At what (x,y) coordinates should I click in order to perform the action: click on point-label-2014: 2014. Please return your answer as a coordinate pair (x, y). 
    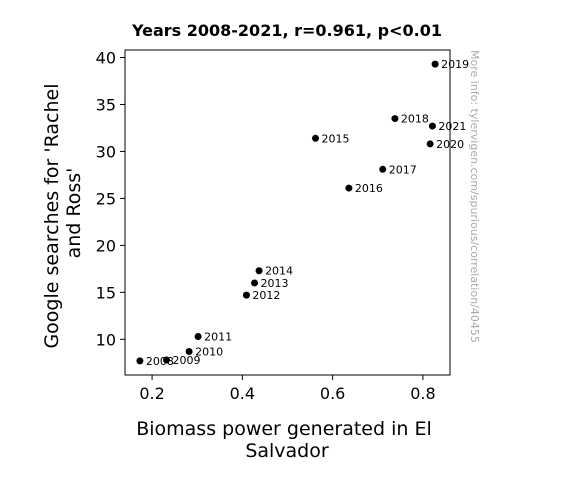
    Looking at the image, I should click on (279, 271).